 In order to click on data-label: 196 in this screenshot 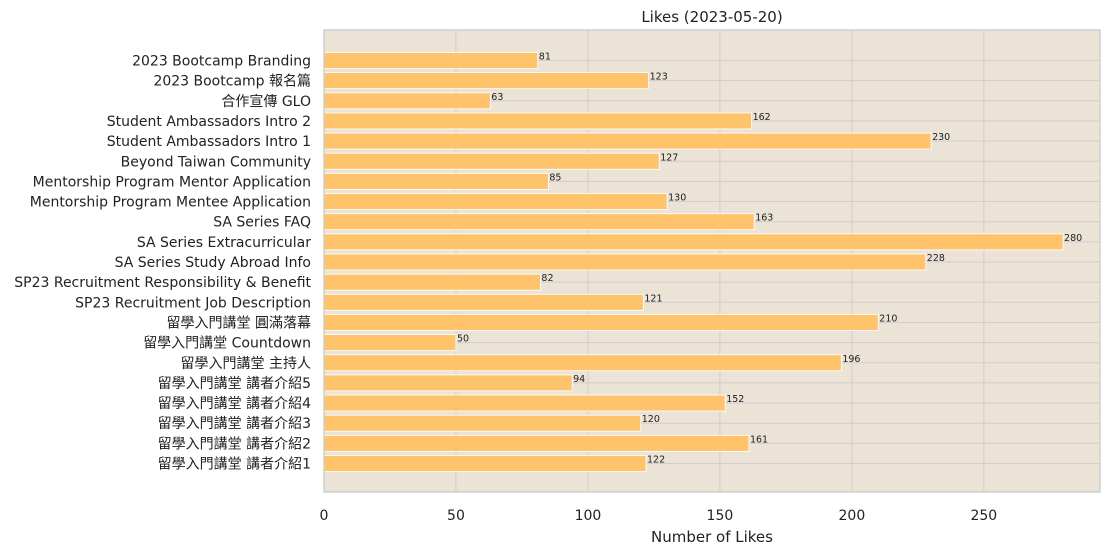, I will do `click(851, 359)`.